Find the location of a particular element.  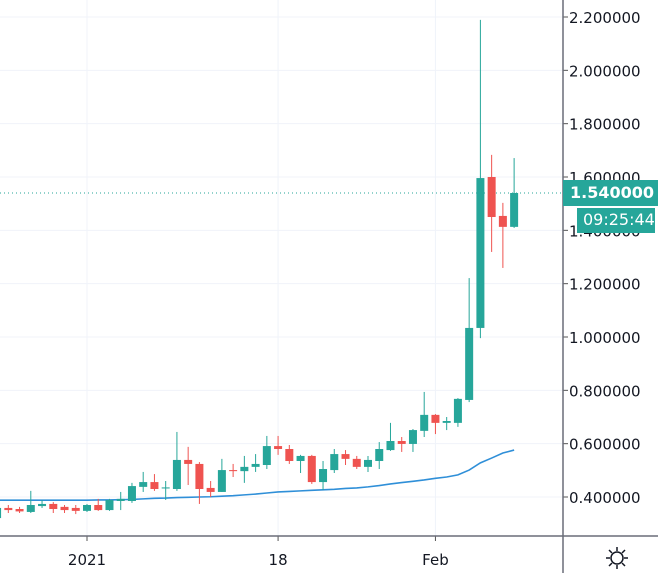

y-tick-label: 0.600000 is located at coordinates (605, 445).